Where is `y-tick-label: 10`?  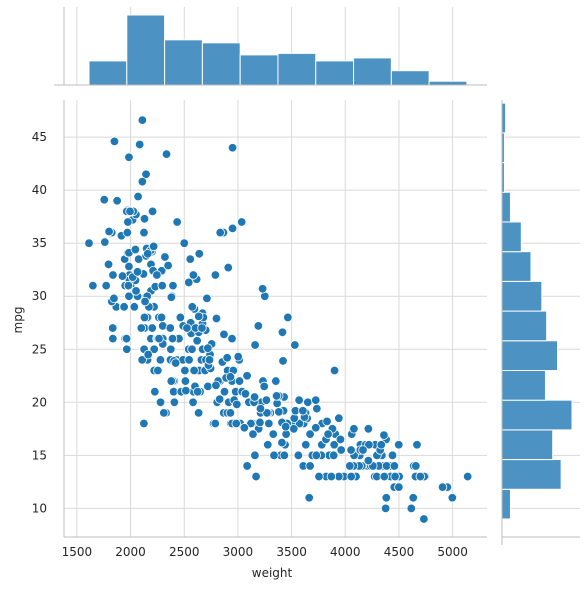 y-tick-label: 10 is located at coordinates (39, 508).